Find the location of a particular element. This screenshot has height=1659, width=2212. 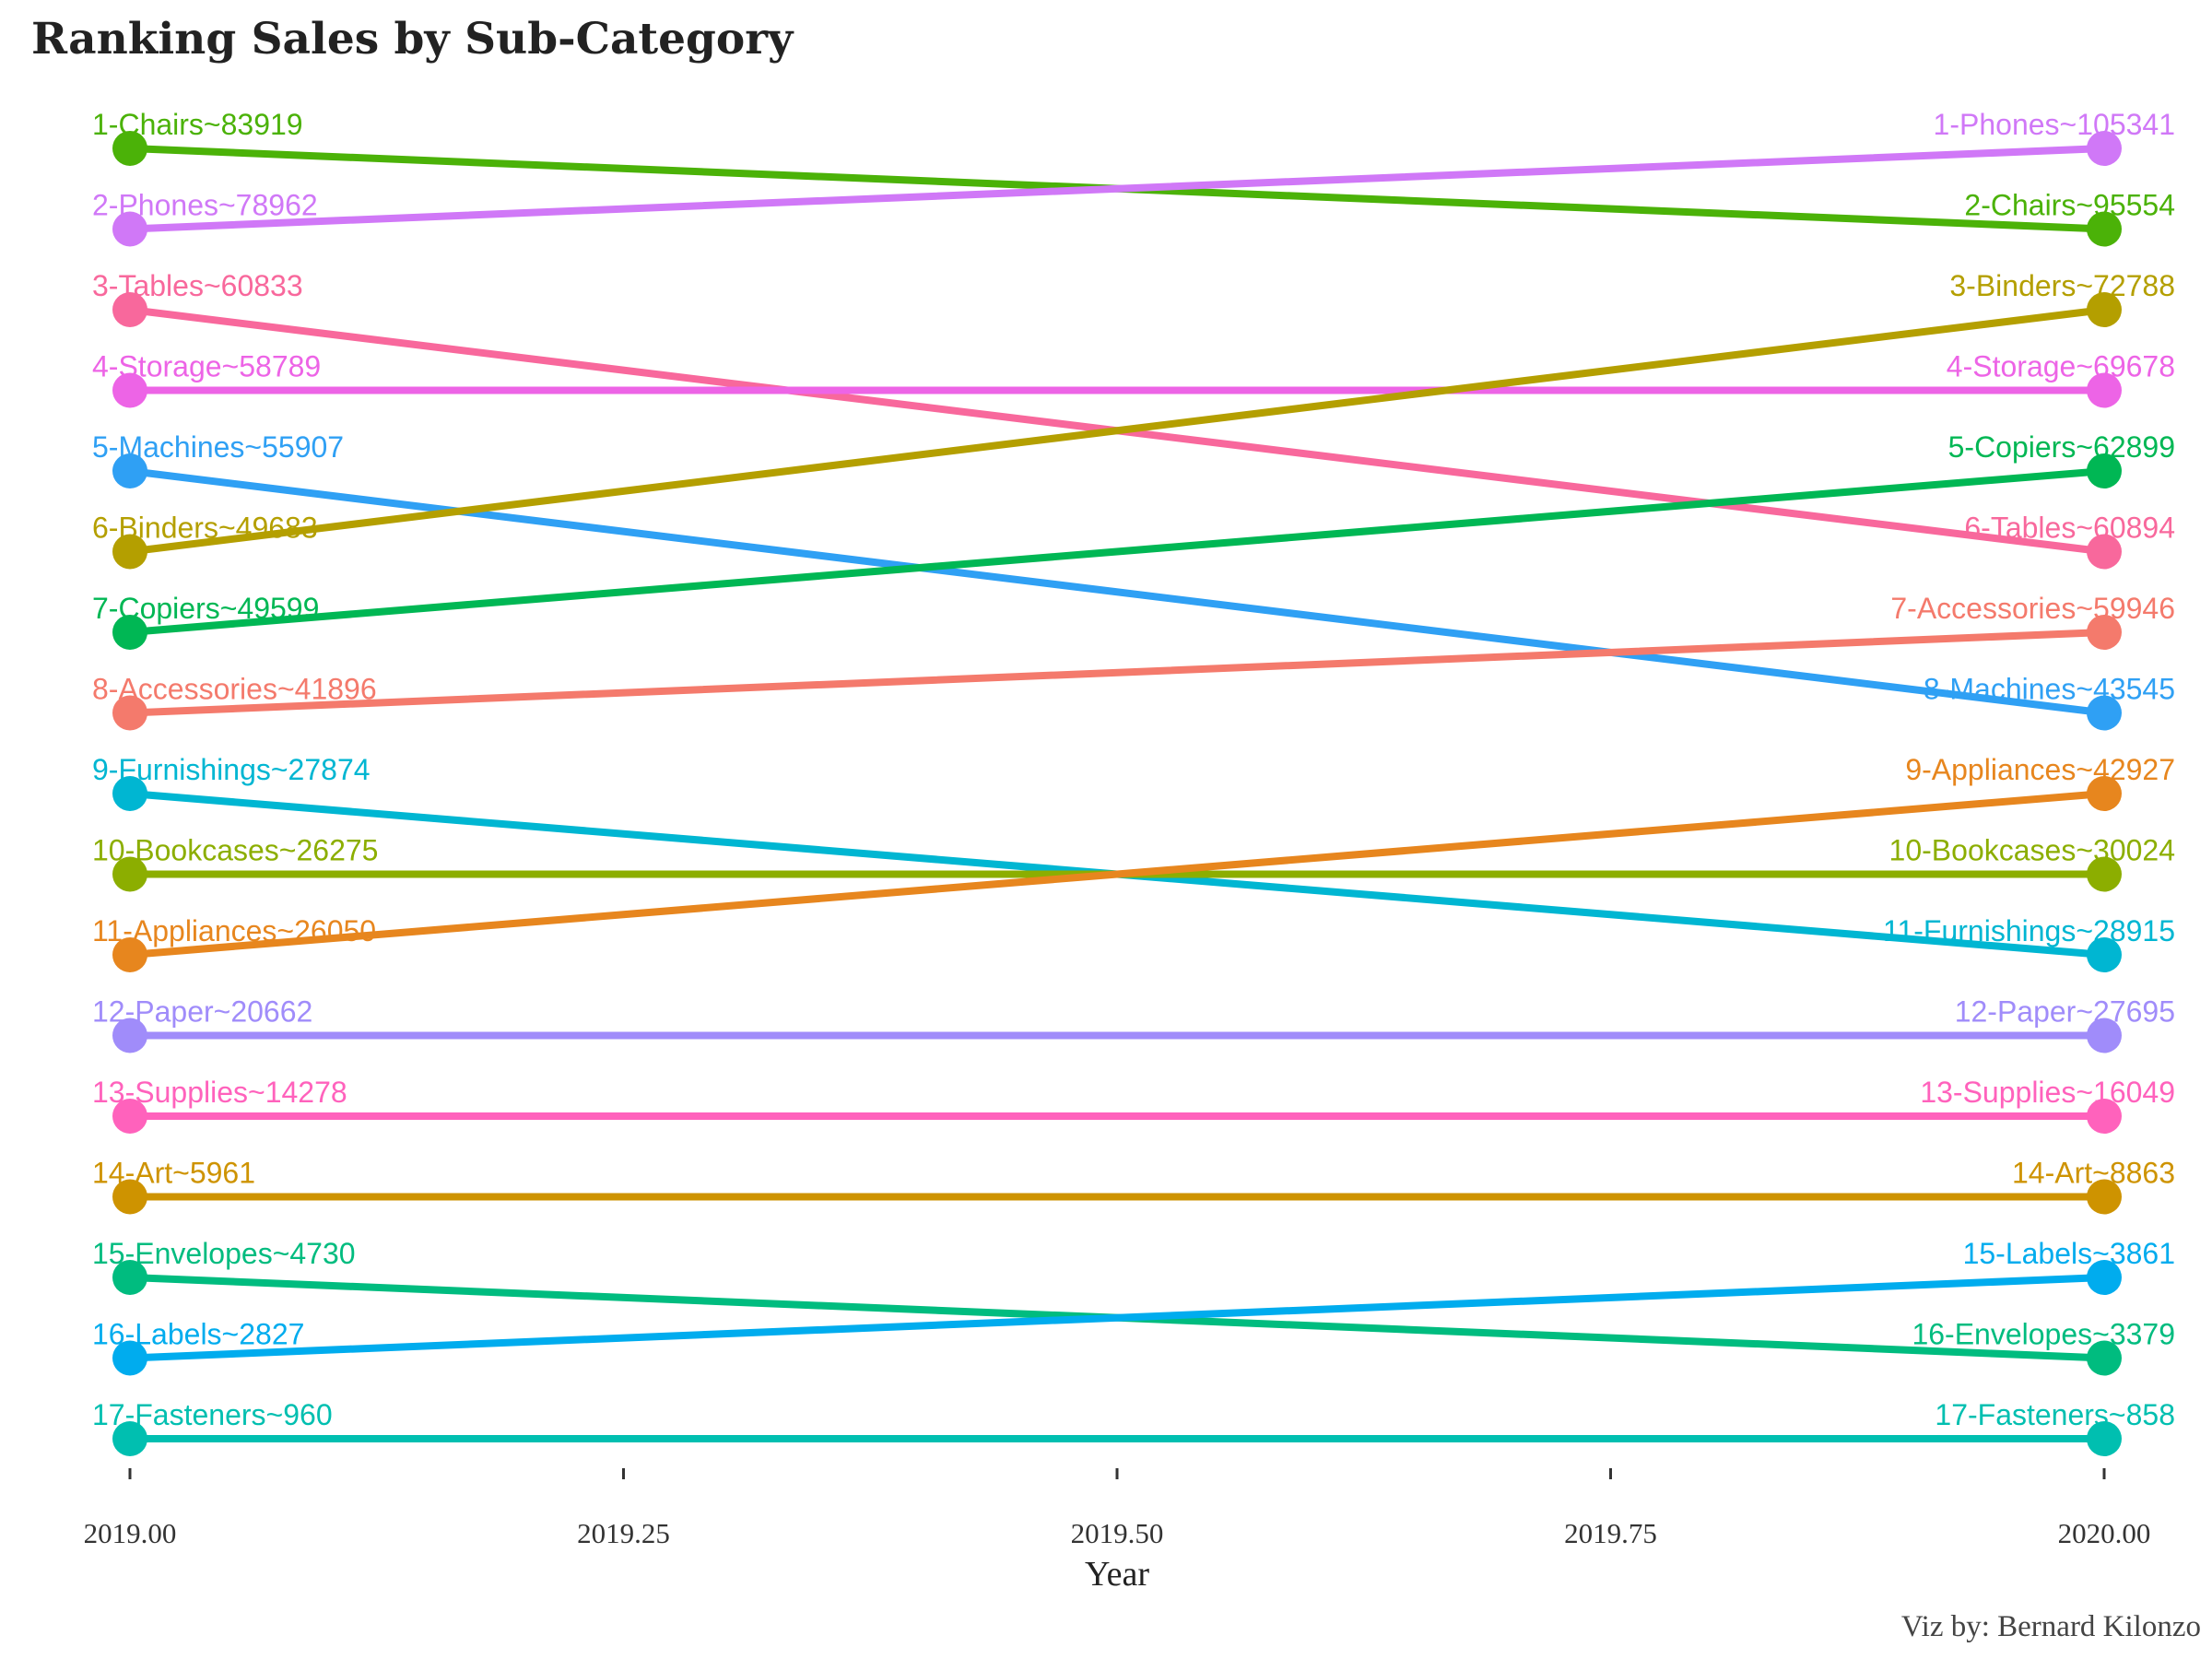

point-label-chairs-2020: 2-Chairs~95554 is located at coordinates (2069, 205).